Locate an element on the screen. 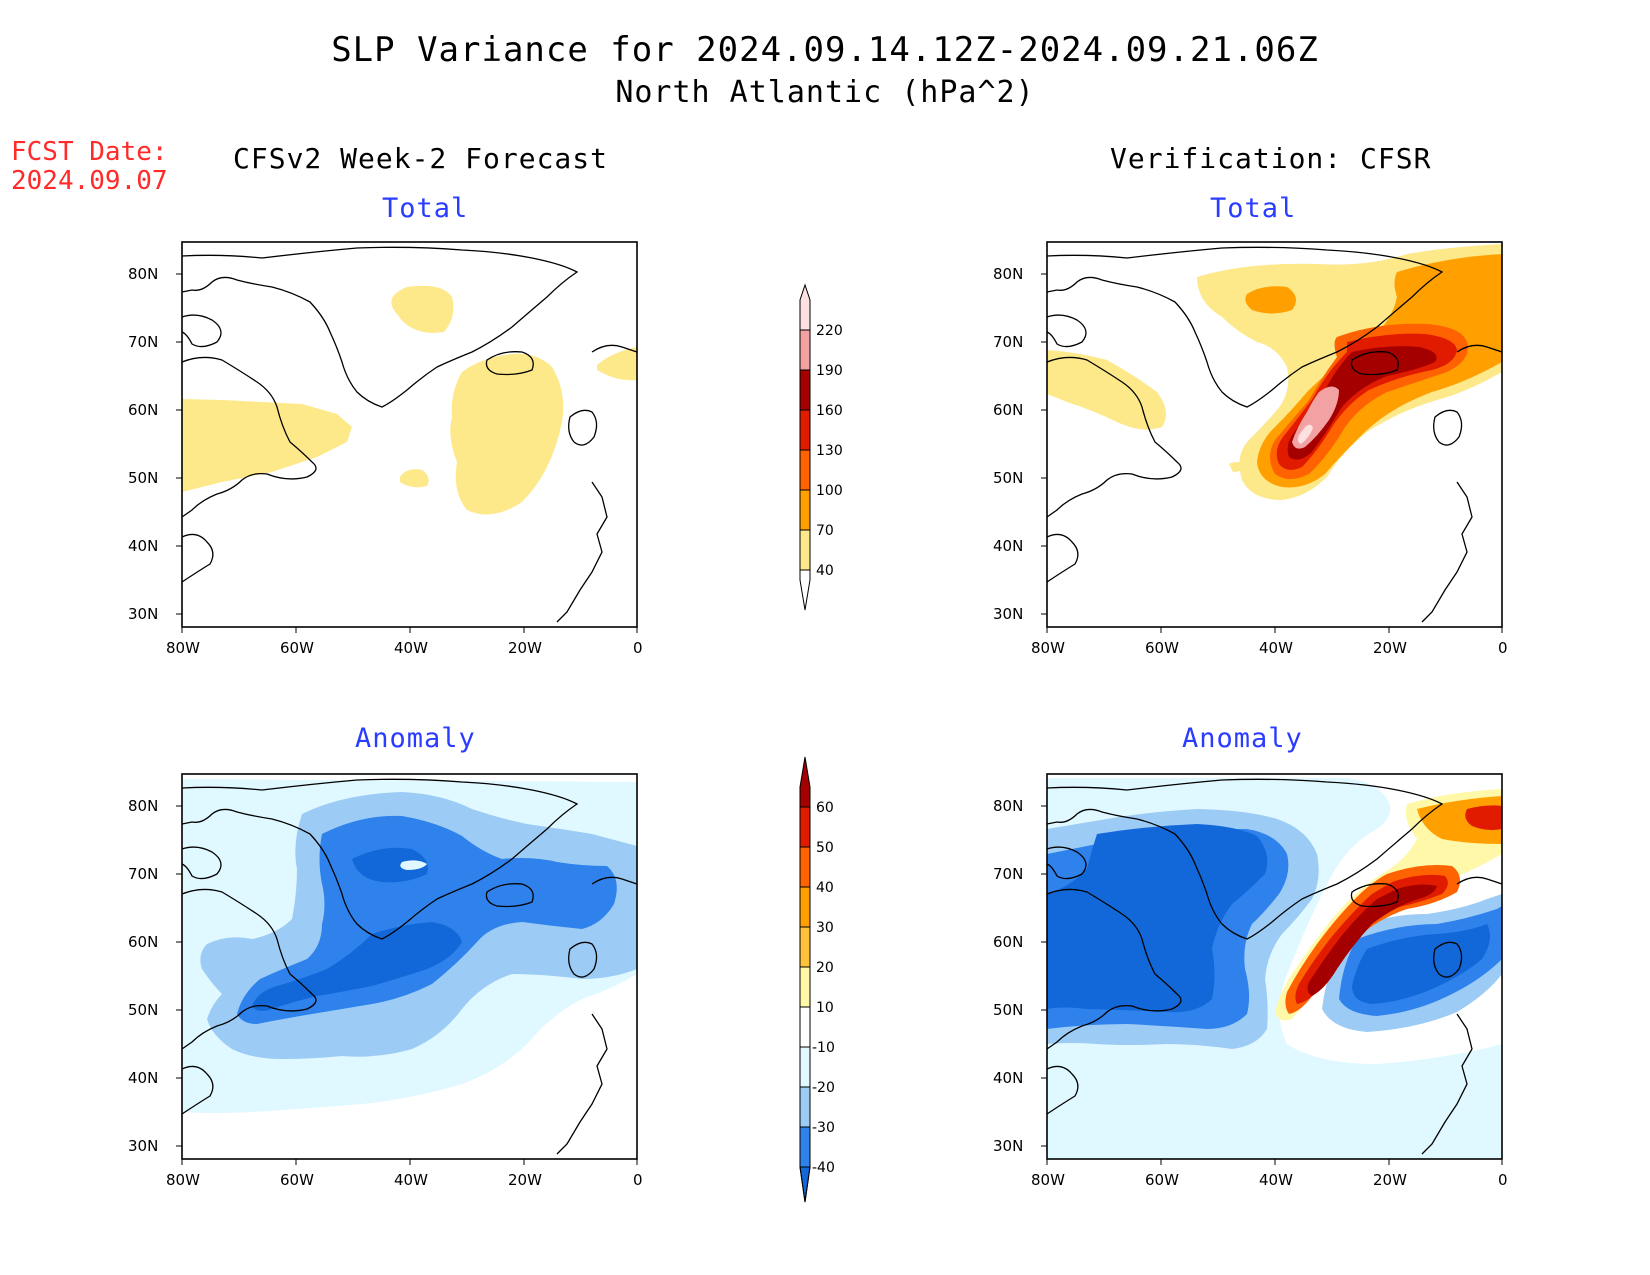 The height and width of the screenshot is (1275, 1650). forecast-total-label: Total is located at coordinates (425, 208).